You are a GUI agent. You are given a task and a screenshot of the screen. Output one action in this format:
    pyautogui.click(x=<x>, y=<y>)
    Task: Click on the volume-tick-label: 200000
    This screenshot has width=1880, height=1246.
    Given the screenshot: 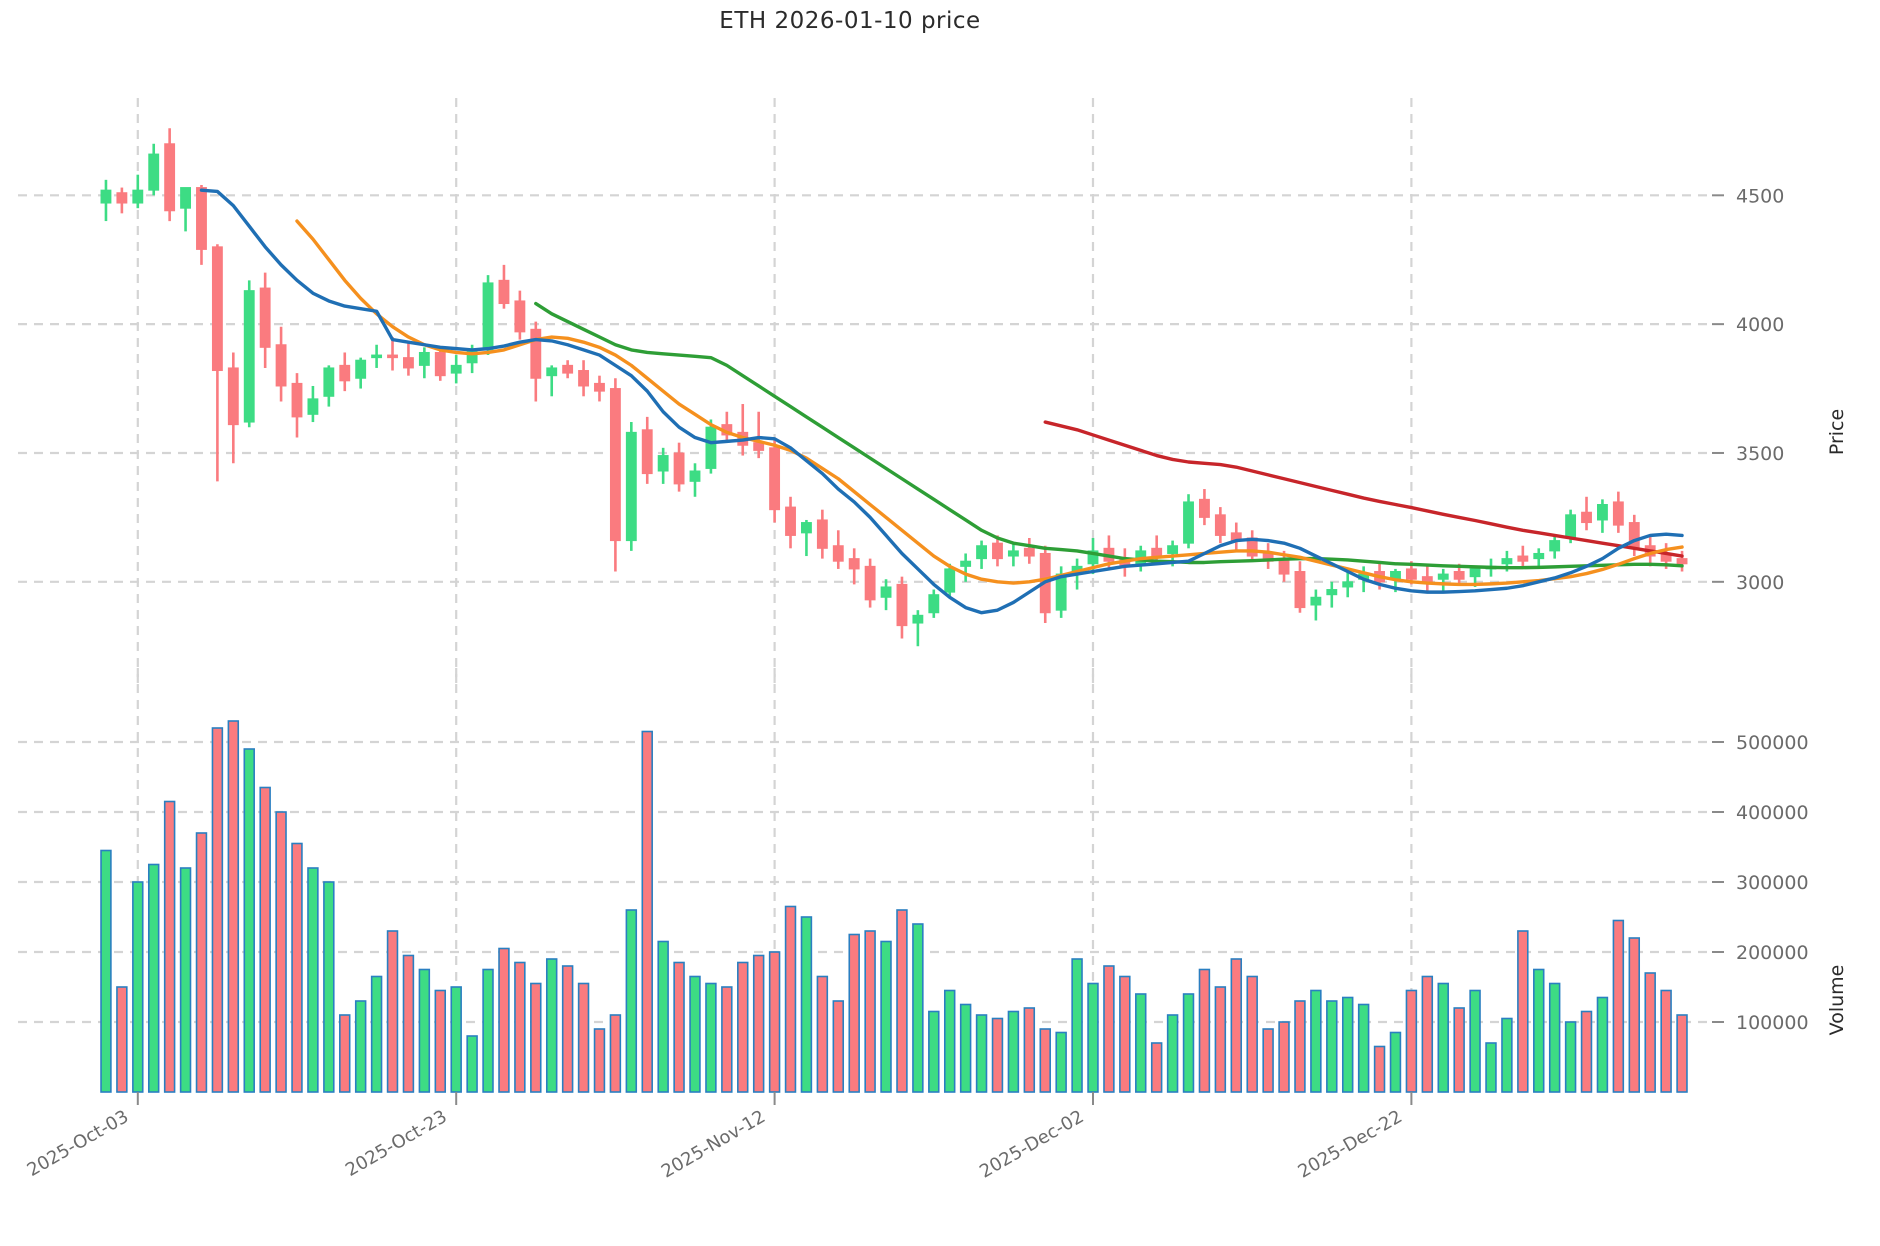 What is the action you would take?
    pyautogui.click(x=1772, y=953)
    